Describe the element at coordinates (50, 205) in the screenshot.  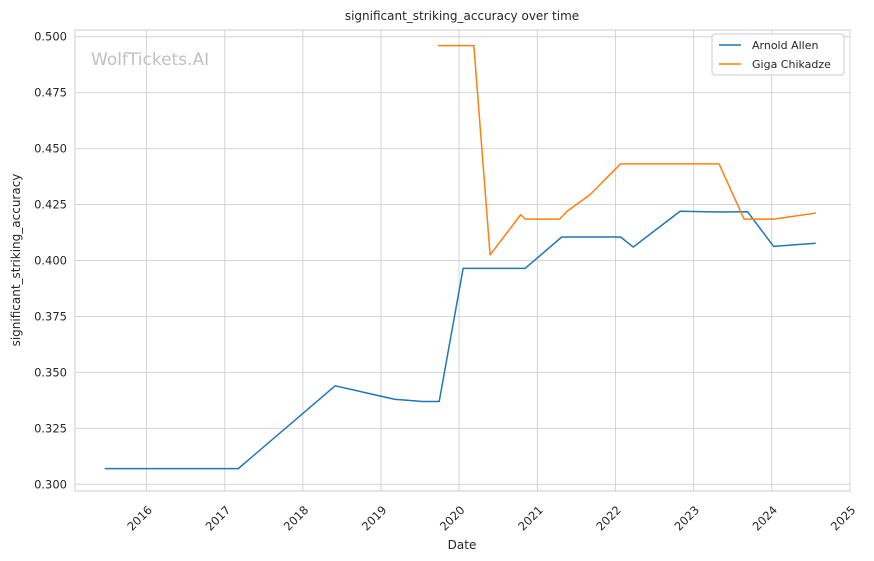
I see `y-tick-label: 0.425` at that location.